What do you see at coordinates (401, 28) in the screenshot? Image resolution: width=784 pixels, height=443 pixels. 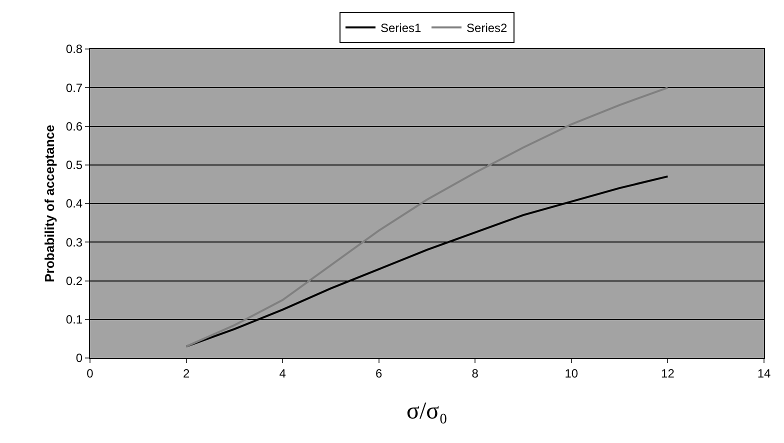 I see `legend-label: Series1` at bounding box center [401, 28].